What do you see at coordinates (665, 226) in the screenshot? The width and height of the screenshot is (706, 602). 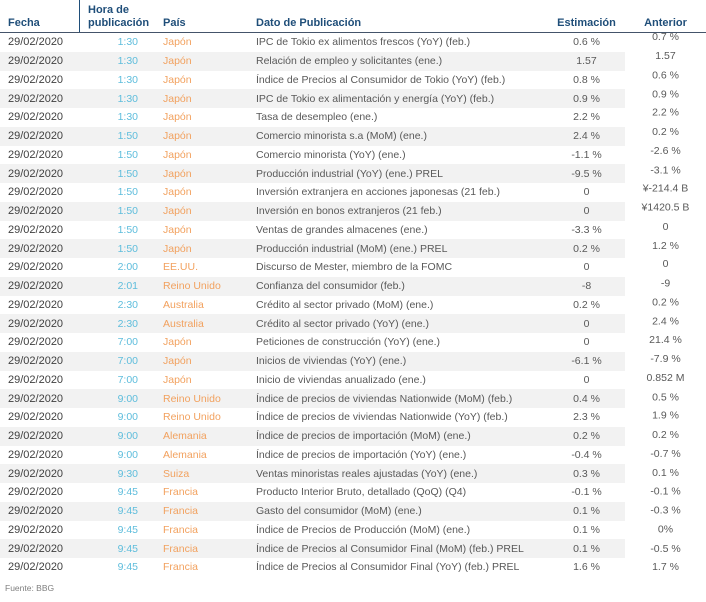 I see `cell-anterior: 0` at bounding box center [665, 226].